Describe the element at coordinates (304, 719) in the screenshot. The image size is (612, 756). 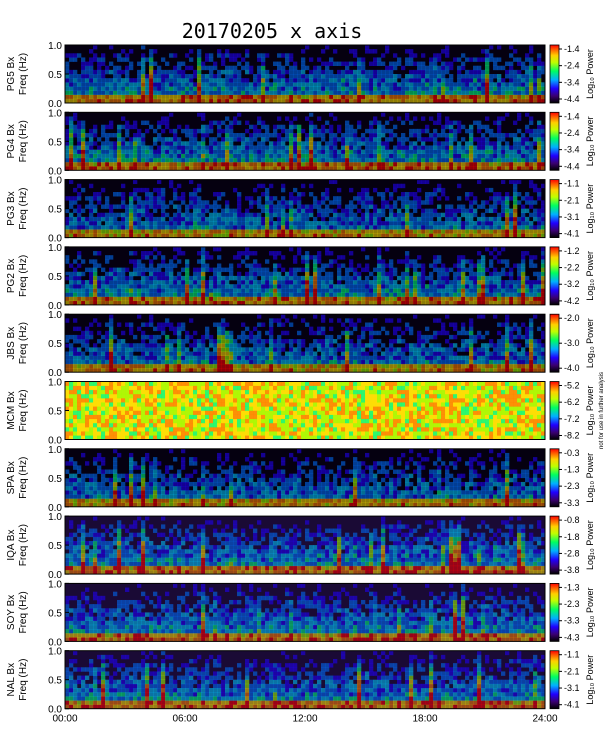
I see `x-tick-label: 12:00` at that location.